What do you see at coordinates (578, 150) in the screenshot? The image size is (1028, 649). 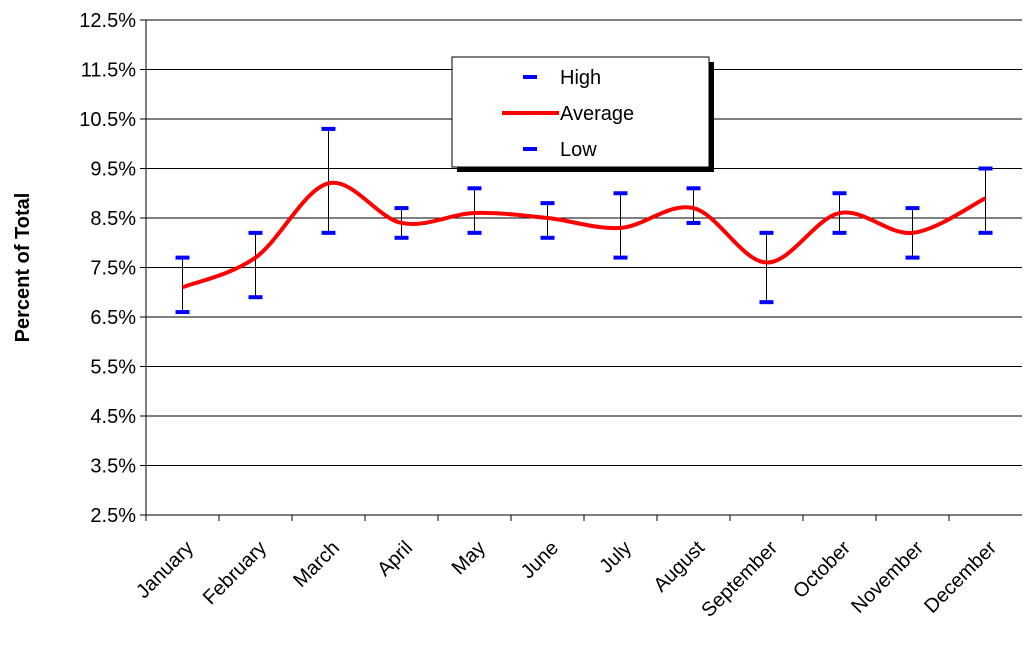 I see `legend-label-low: Low` at bounding box center [578, 150].